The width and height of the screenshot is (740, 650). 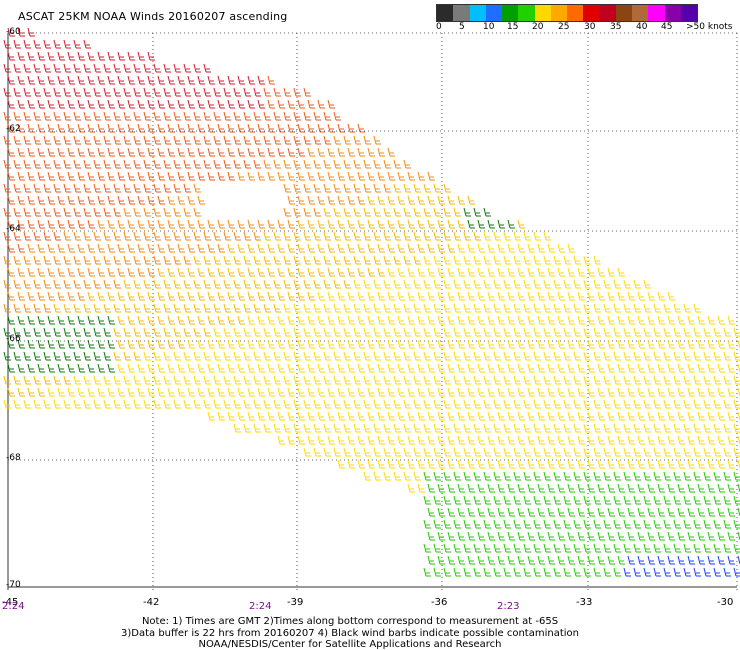 I want to click on colorbar-label-15: 15, so click(x=513, y=27).